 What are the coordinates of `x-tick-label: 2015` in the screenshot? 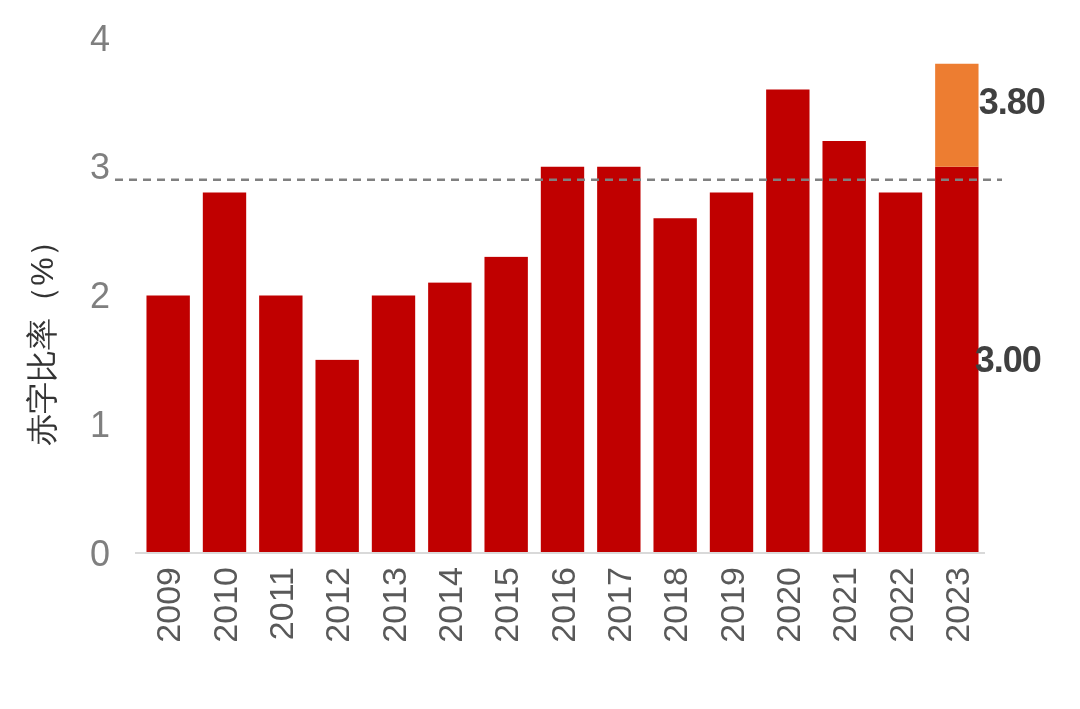 It's located at (506, 605).